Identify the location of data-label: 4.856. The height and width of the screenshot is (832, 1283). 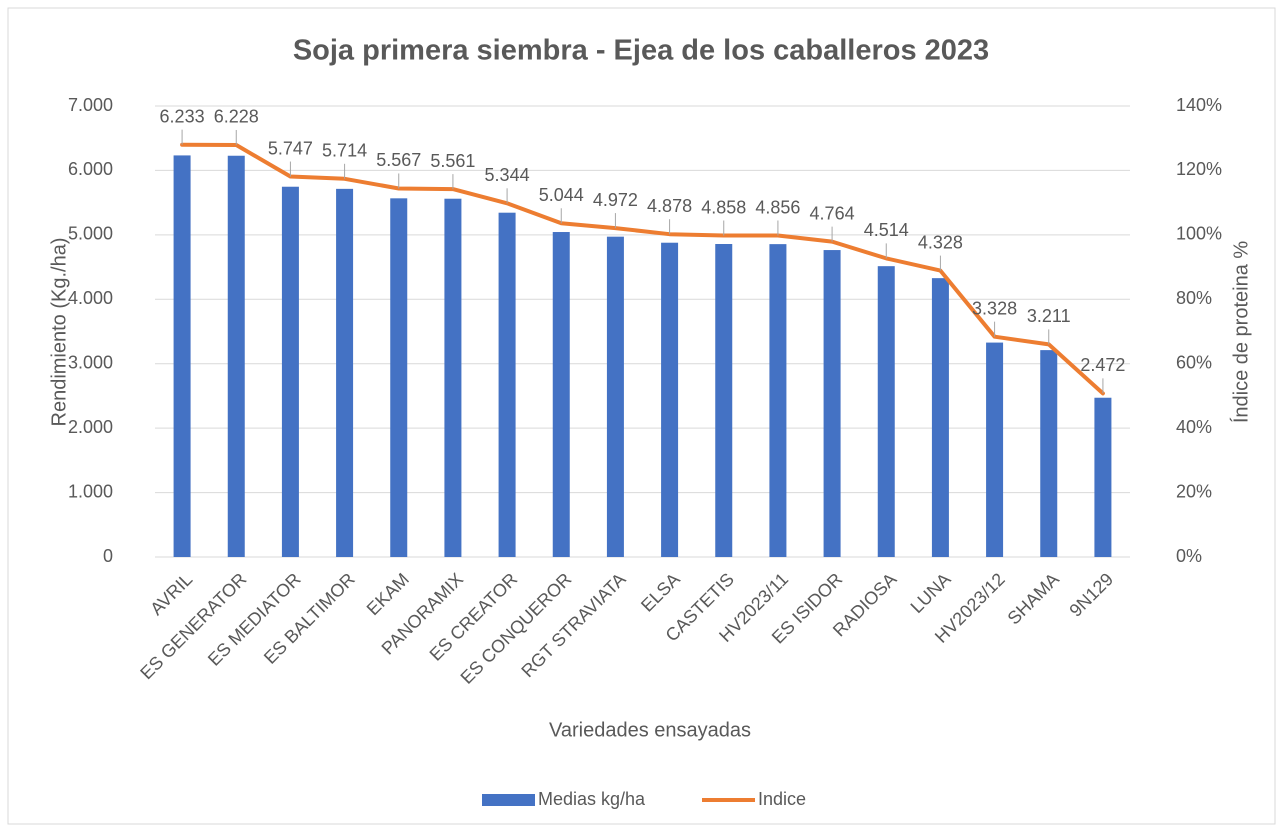
(777, 207).